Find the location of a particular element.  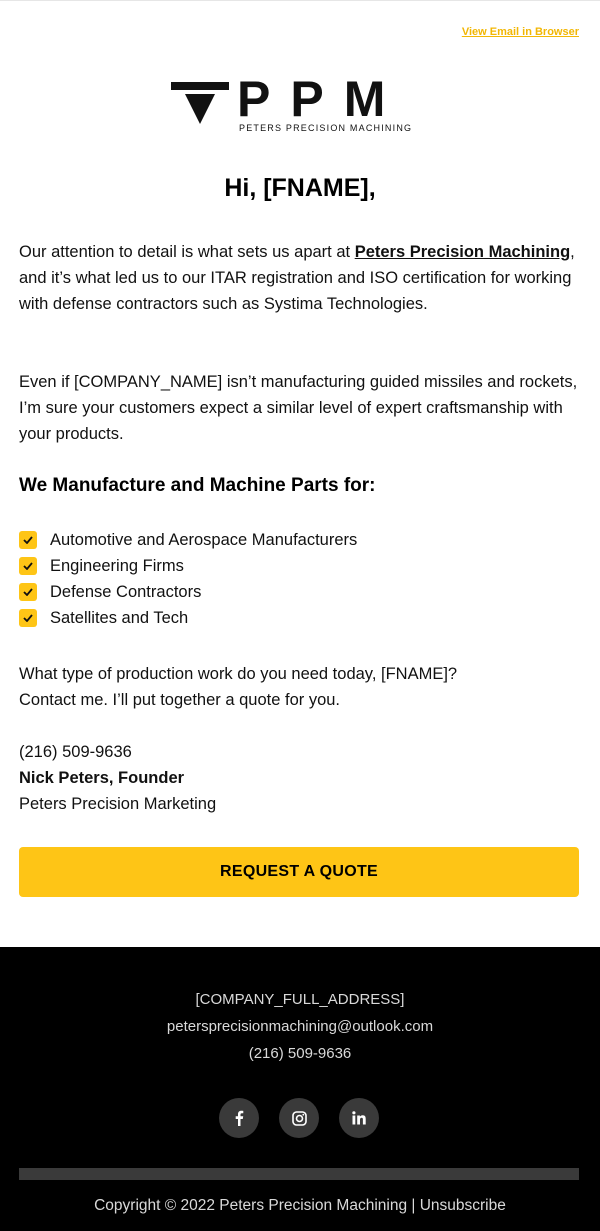

list-item-label: Defense Contractors is located at coordinates (126, 591).